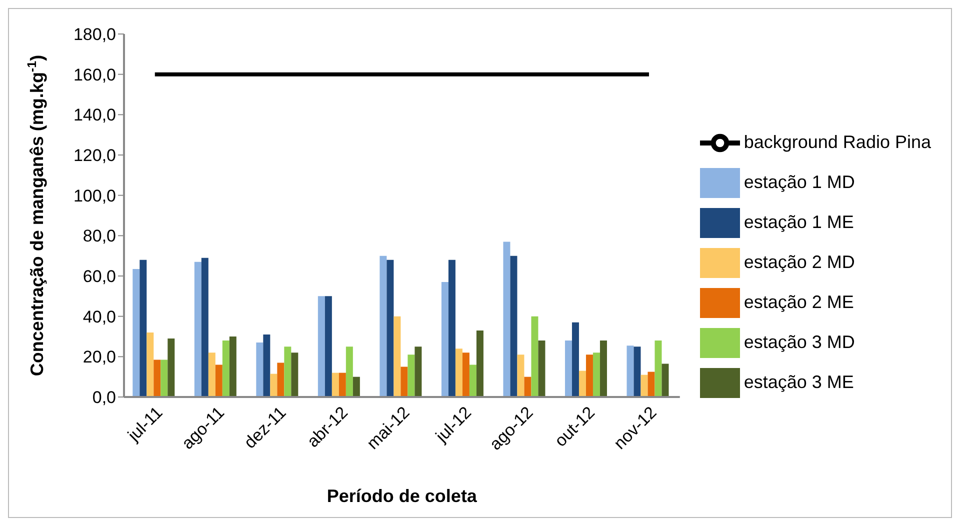 The height and width of the screenshot is (523, 960). I want to click on legend-label: estação 2 ME, so click(799, 302).